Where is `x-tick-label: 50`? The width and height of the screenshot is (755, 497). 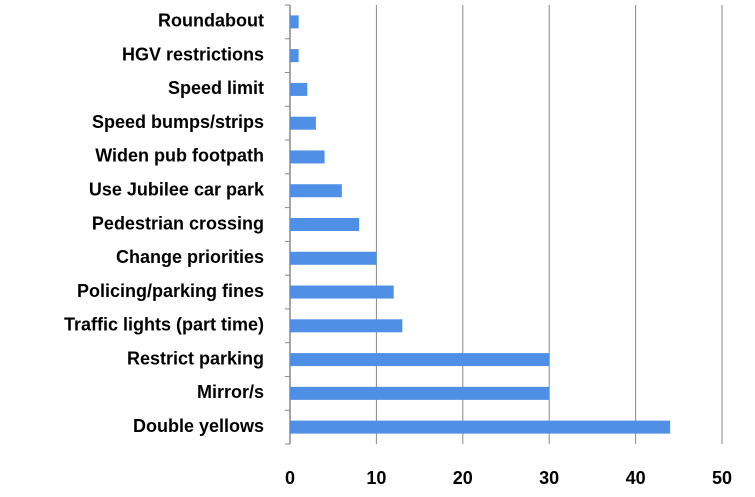
x-tick-label: 50 is located at coordinates (722, 478).